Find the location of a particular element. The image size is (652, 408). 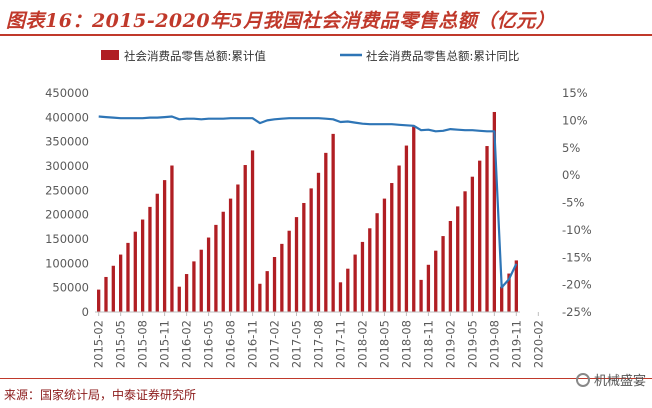

watermark-text: 机械盛宴 is located at coordinates (619, 381).